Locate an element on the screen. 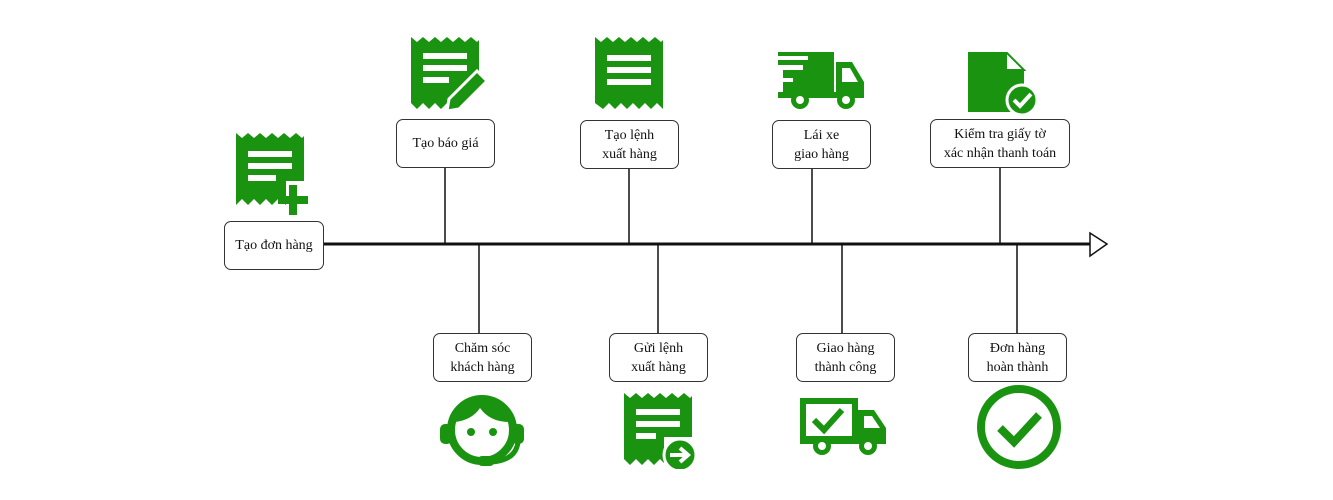  step-create-order-box: Tạo đơn hàng is located at coordinates (274, 245).